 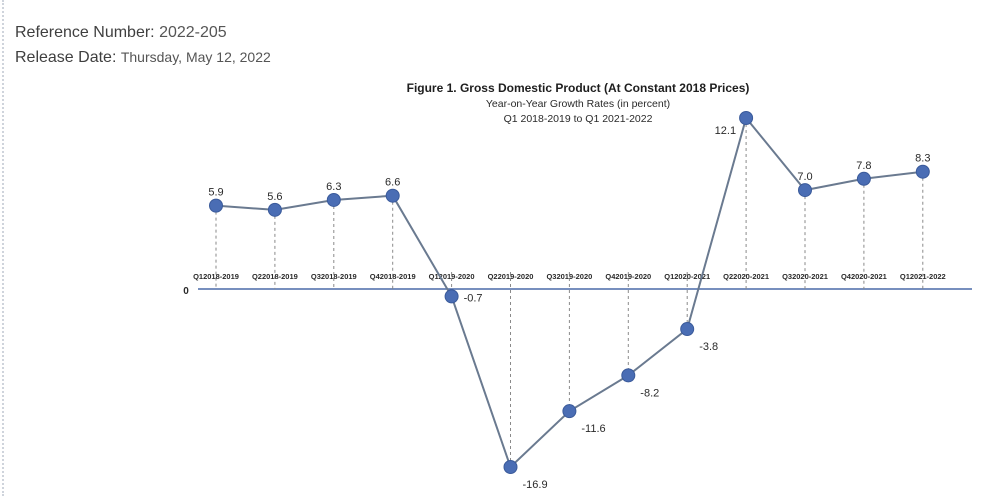 I want to click on category-label: Q32018-2019, so click(x=334, y=276).